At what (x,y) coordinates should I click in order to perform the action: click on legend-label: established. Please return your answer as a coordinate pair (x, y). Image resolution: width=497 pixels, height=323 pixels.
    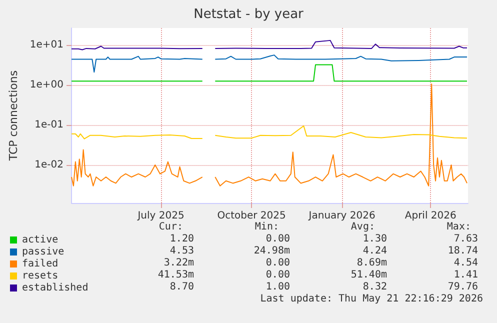
    Looking at the image, I should click on (55, 288).